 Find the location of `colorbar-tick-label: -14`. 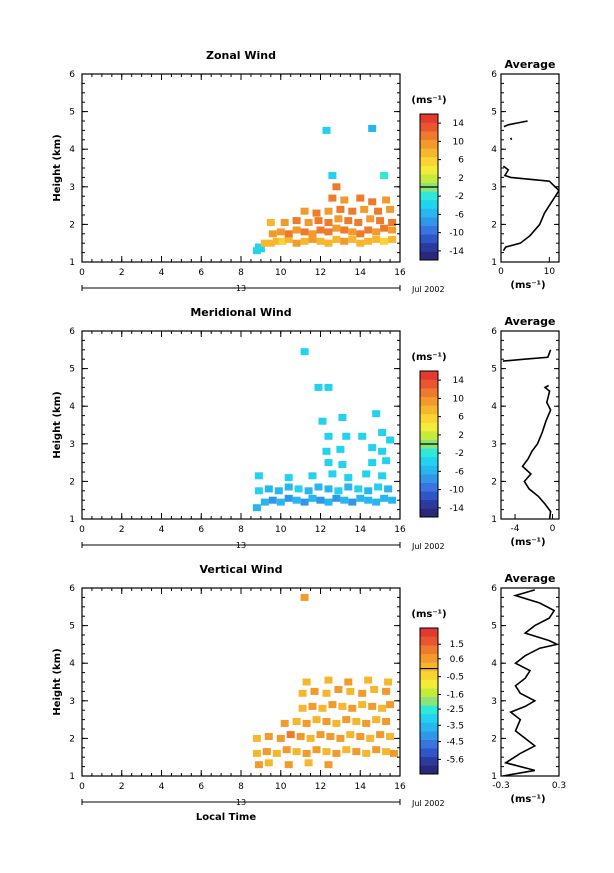

colorbar-tick-label: -14 is located at coordinates (456, 509).